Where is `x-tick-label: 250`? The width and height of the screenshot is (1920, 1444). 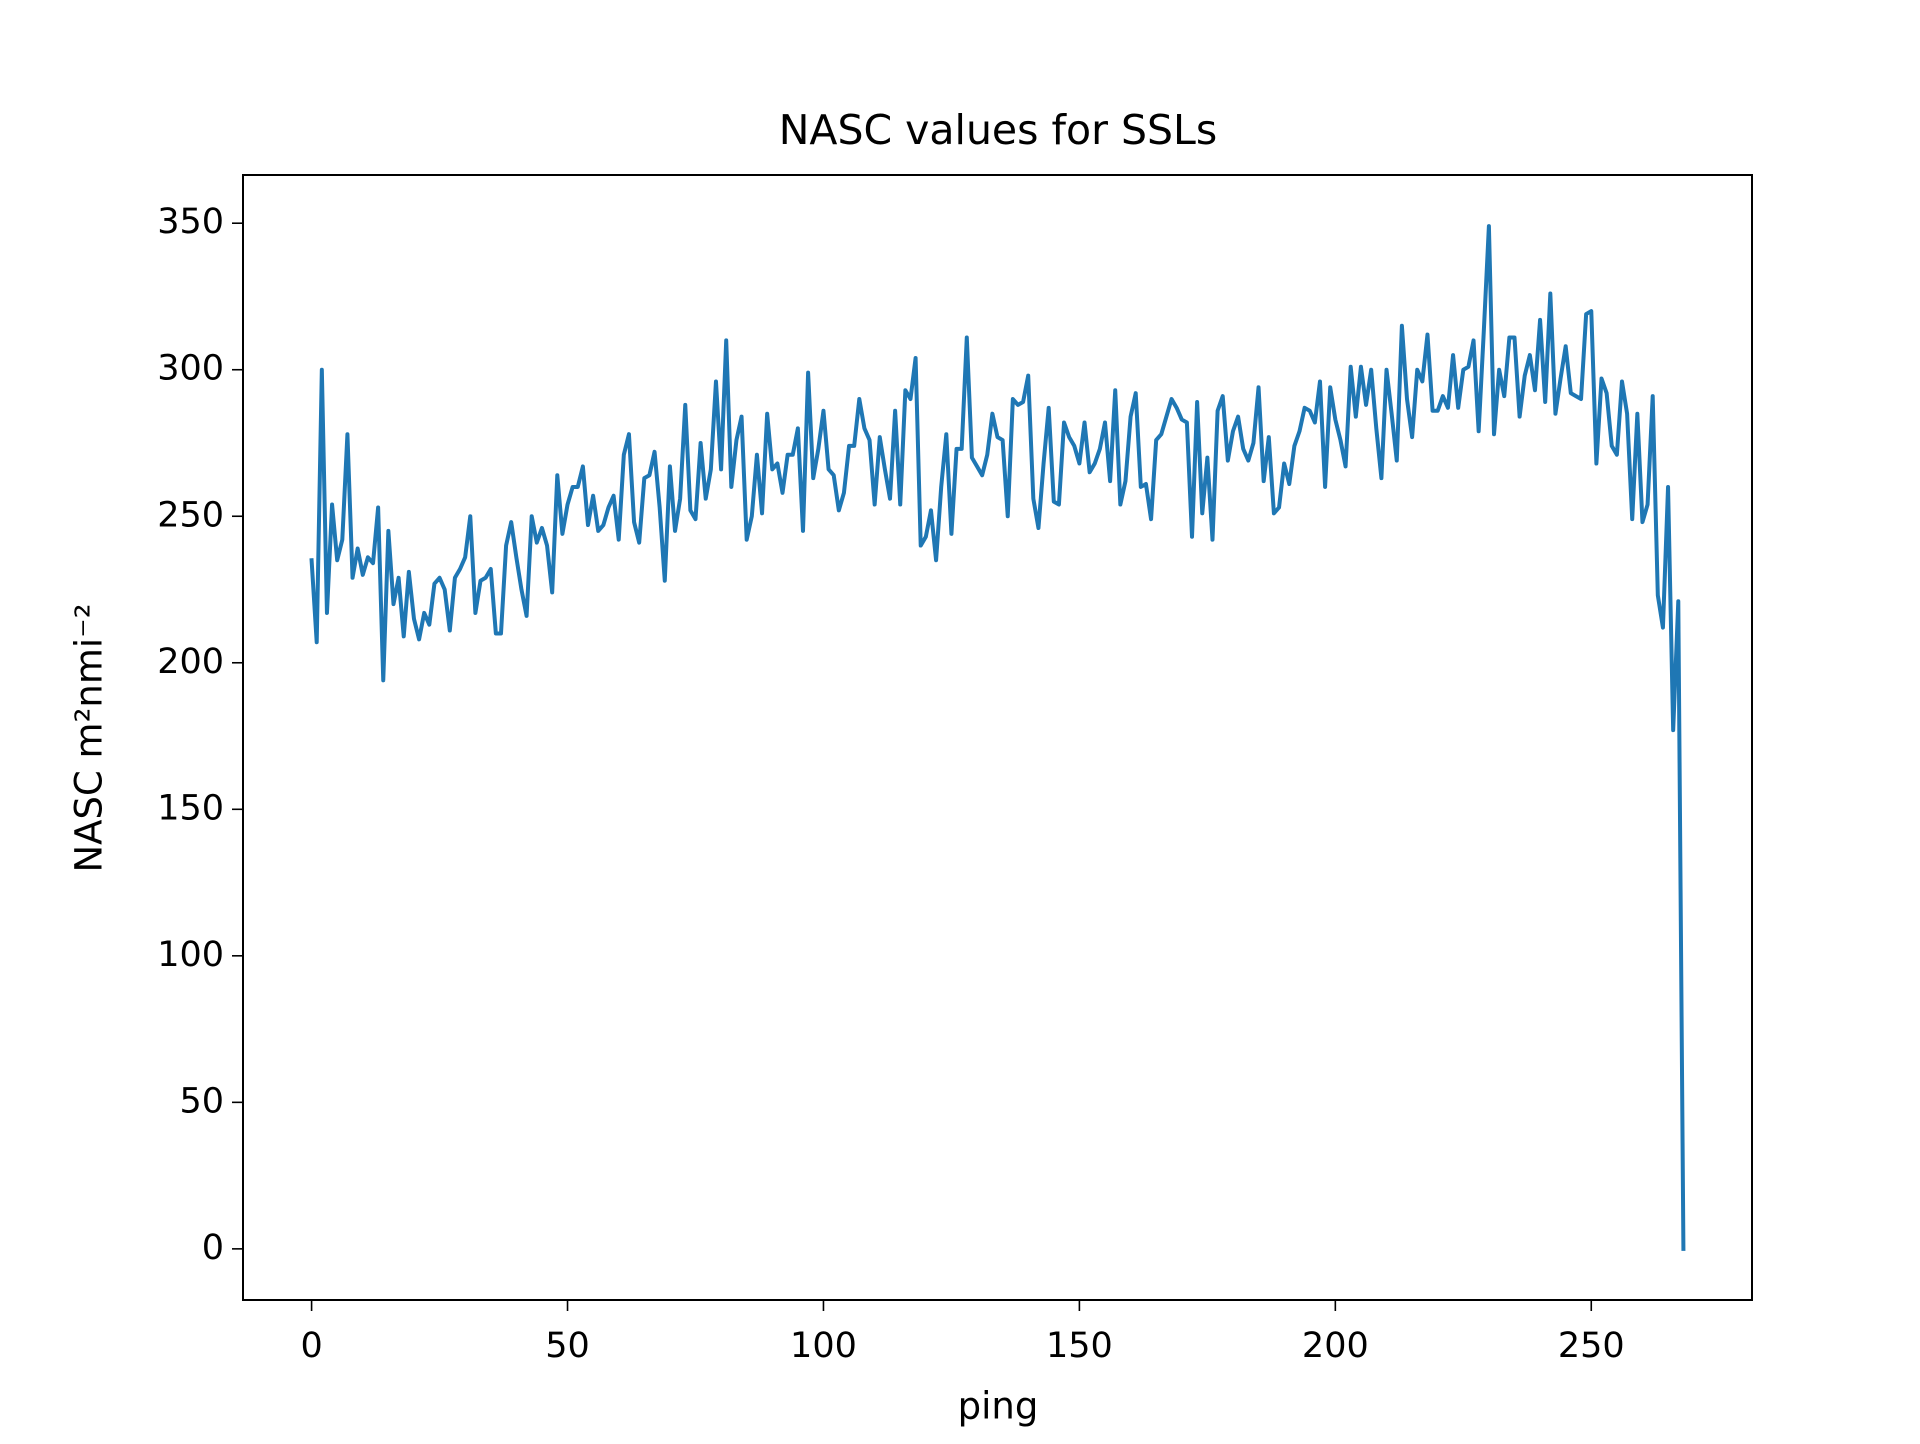 x-tick-label: 250 is located at coordinates (1591, 1346).